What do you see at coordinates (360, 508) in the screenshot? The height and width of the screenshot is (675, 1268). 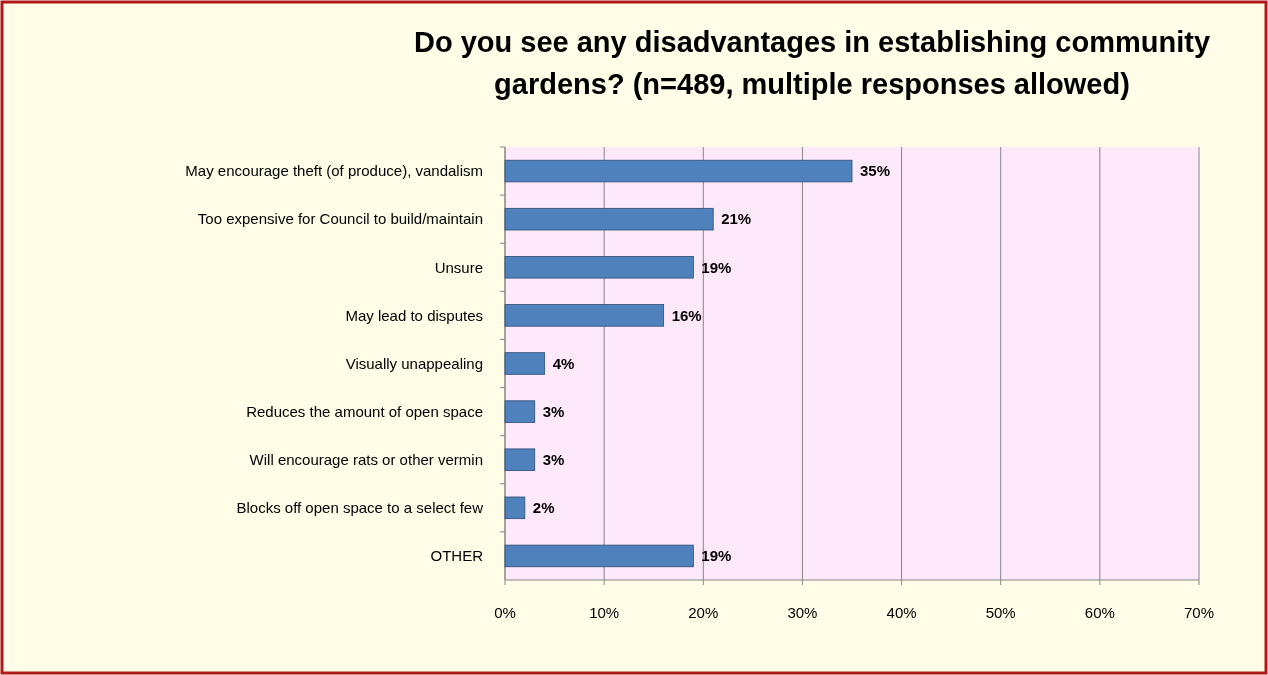 I see `y-tick-label: Blocks off open space to a select few` at bounding box center [360, 508].